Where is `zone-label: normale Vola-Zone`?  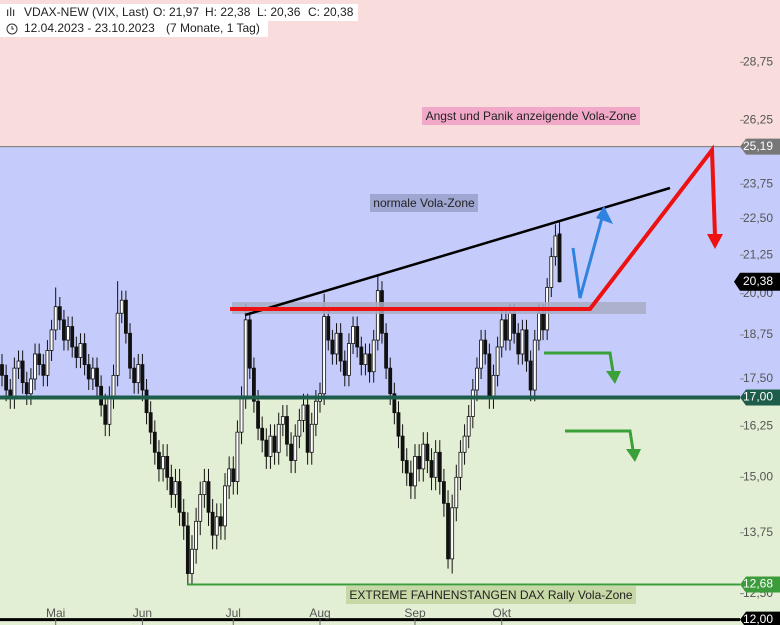 zone-label: normale Vola-Zone is located at coordinates (424, 203).